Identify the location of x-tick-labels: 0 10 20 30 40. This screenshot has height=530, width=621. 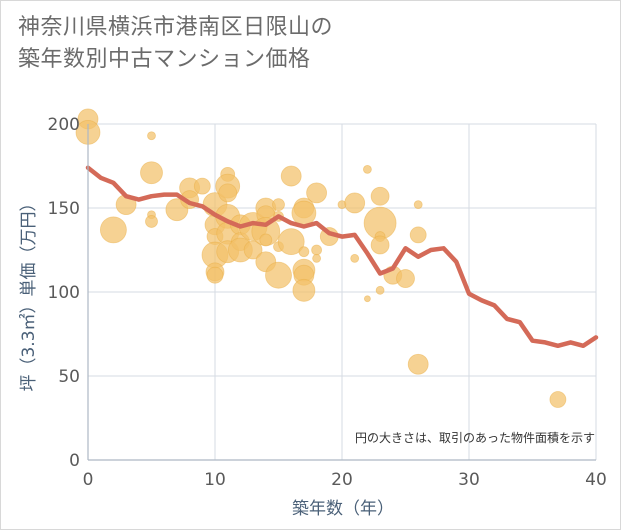
(345, 480).